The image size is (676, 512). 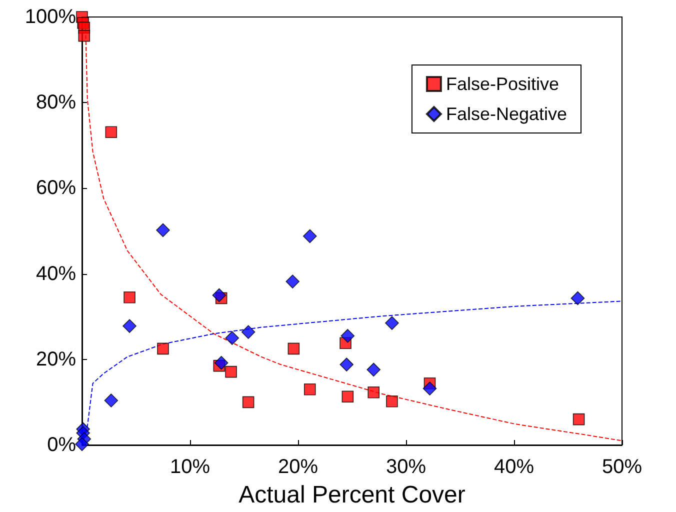 I want to click on y-tick-label: 60%, so click(x=56, y=188).